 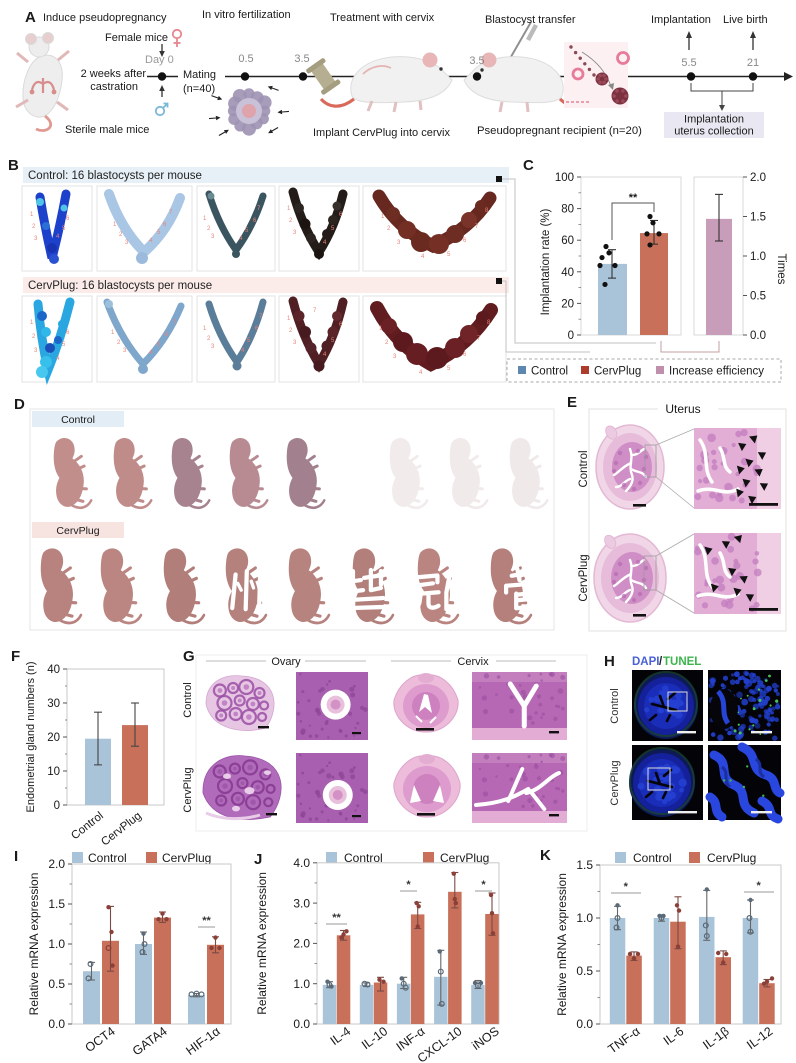 What do you see at coordinates (645, 662) in the screenshot?
I see `svg-text: DAPI` at bounding box center [645, 662].